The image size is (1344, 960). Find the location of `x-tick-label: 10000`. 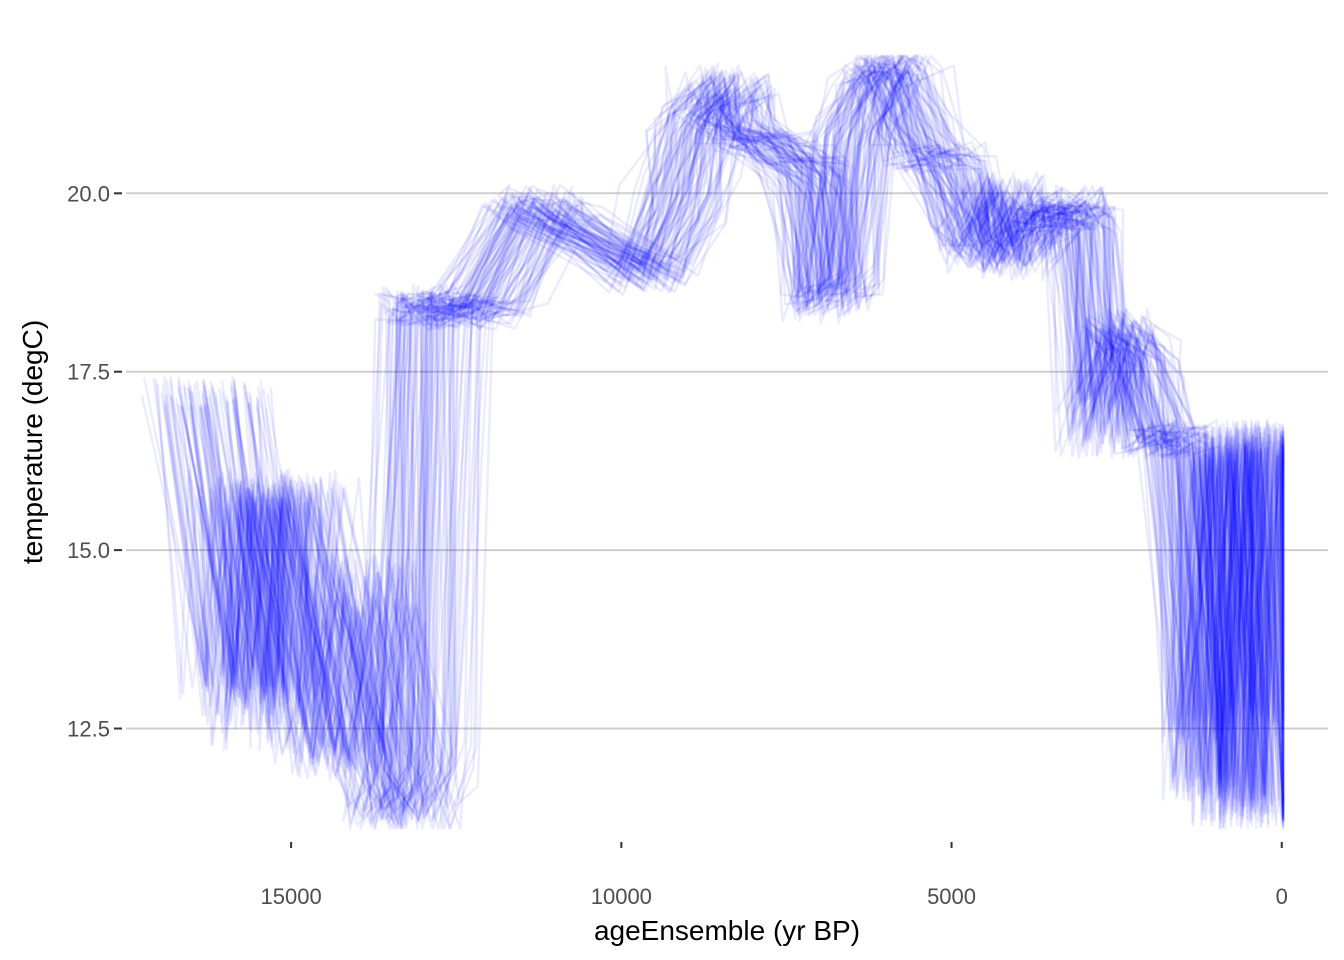

x-tick-label: 10000 is located at coordinates (621, 896).